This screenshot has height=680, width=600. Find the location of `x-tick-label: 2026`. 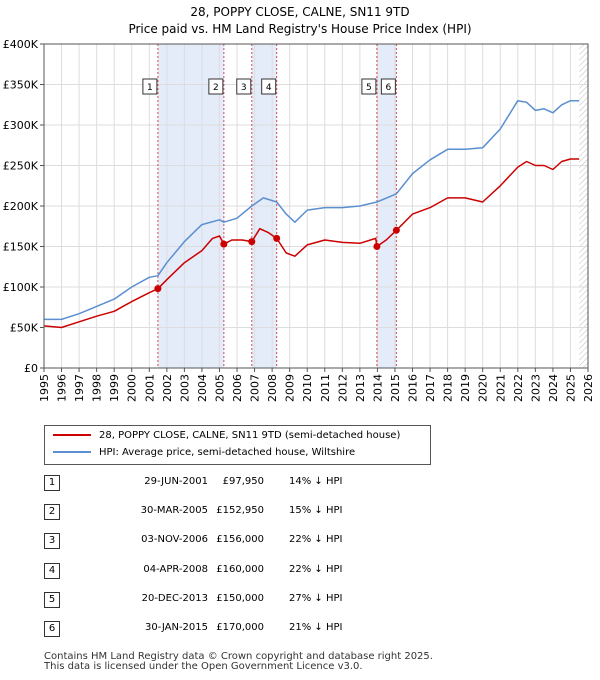

x-tick-label: 2026 is located at coordinates (588, 388).